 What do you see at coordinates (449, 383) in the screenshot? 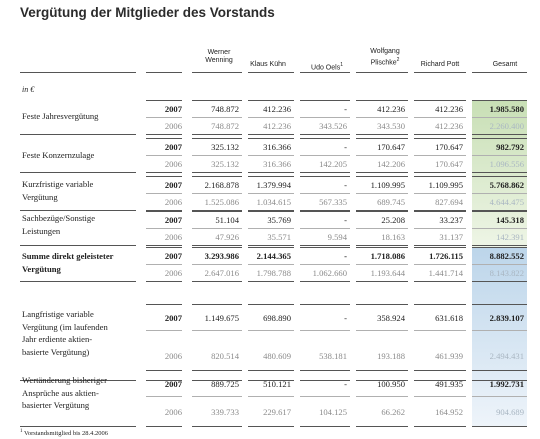
I see `value-2007: 491.935` at bounding box center [449, 383].